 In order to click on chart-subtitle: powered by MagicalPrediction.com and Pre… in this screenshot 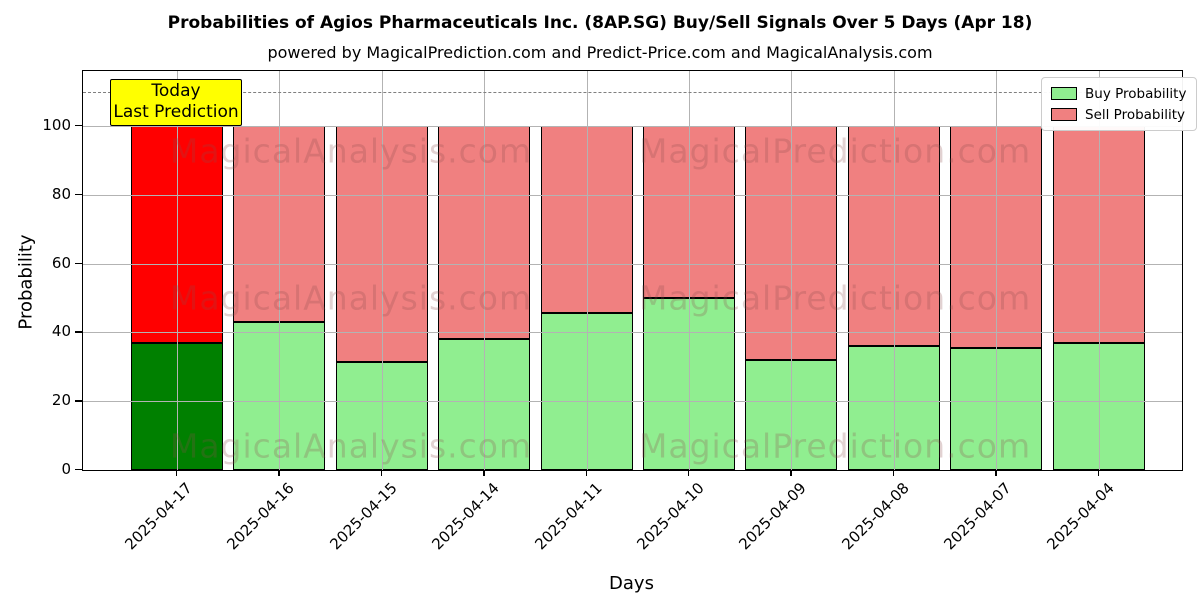, I will do `click(600, 52)`.